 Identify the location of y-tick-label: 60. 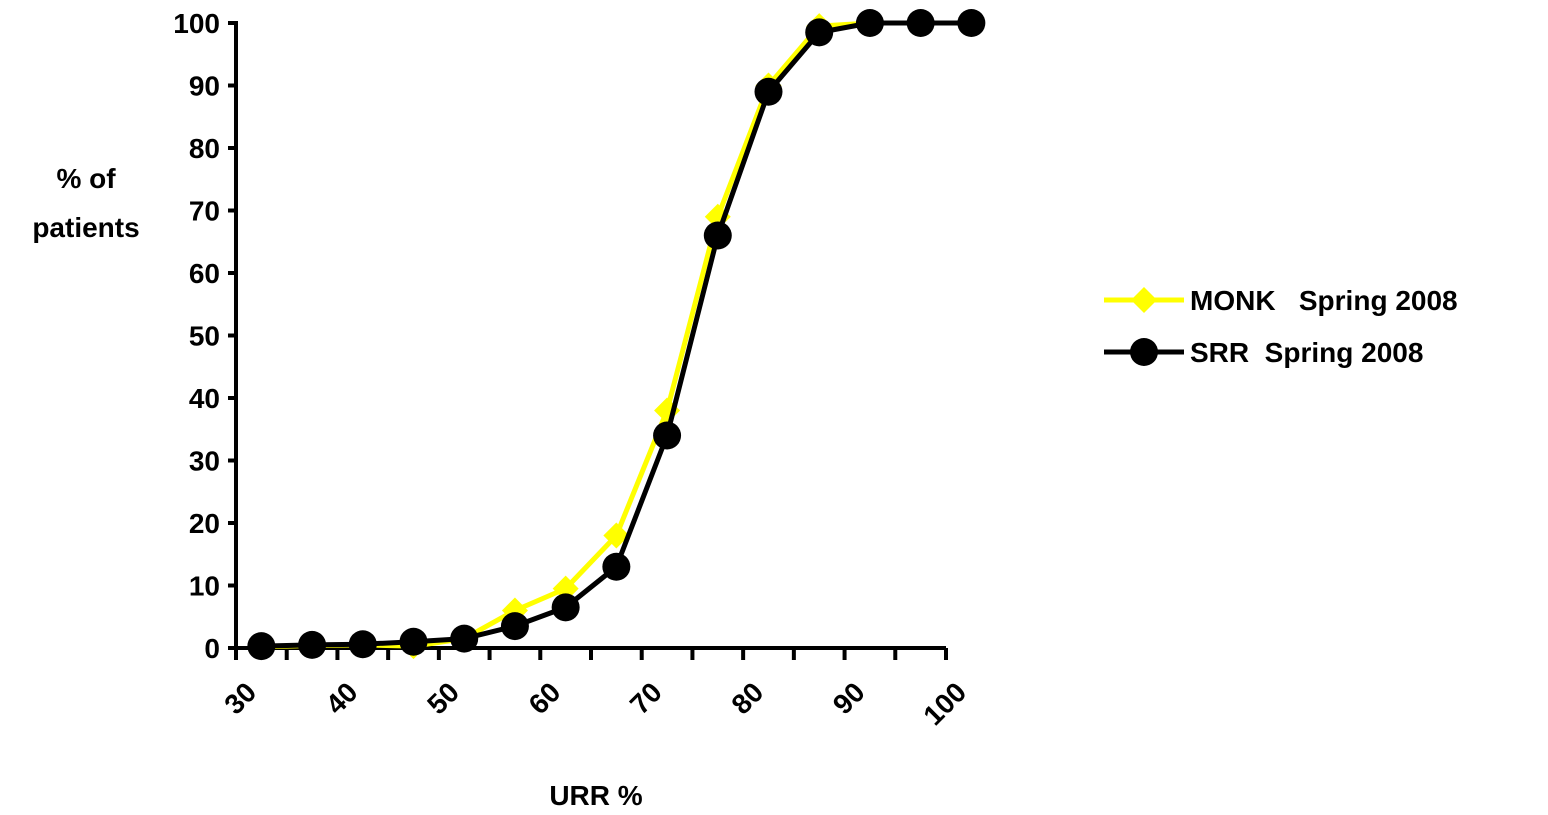
(204, 273).